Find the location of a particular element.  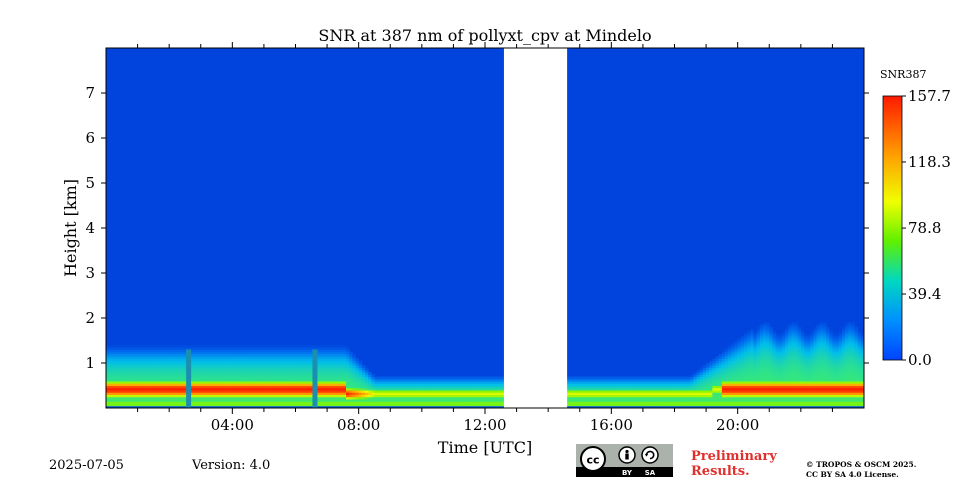

y-tick-label: 3 is located at coordinates (90, 273).